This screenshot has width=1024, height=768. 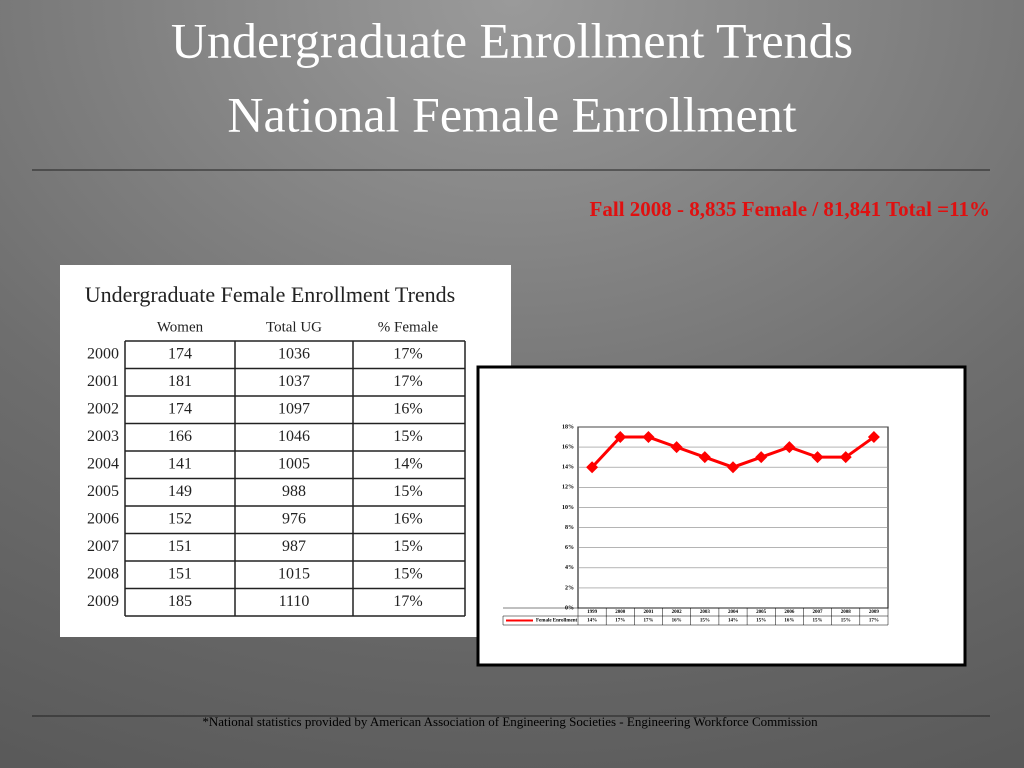 I want to click on legend-label: Female Enrollment, so click(x=556, y=621).